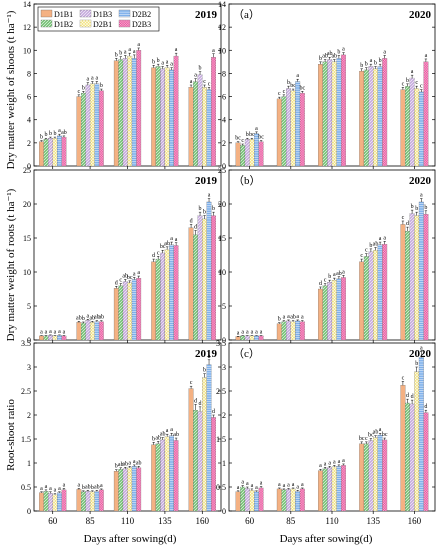 The height and width of the screenshot is (550, 441). Describe the element at coordinates (29, 511) in the screenshot. I see `y-tick-label: 0` at that location.